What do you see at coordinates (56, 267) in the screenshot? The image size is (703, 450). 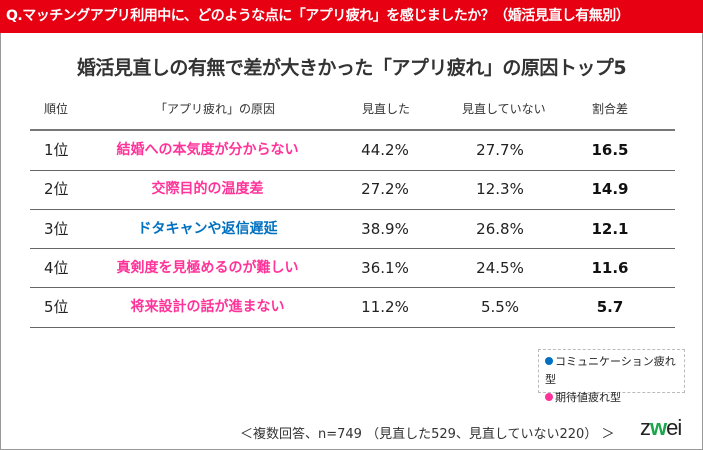 I see `rank: 4位` at bounding box center [56, 267].